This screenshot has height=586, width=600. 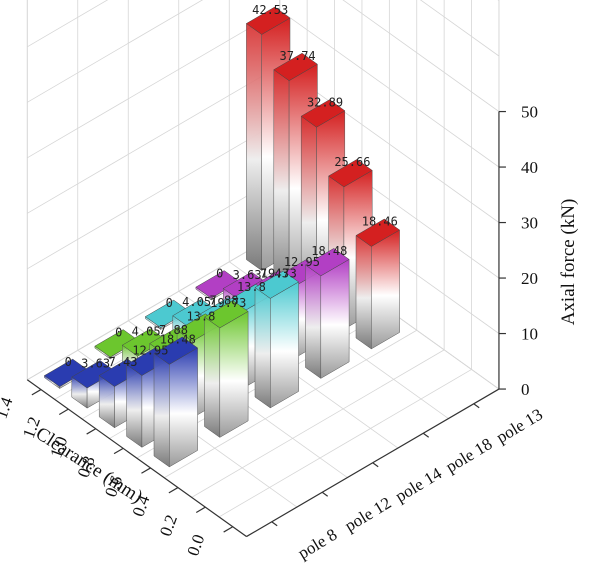 I want to click on bar-pole-14-0.6, so click(x=277, y=339).